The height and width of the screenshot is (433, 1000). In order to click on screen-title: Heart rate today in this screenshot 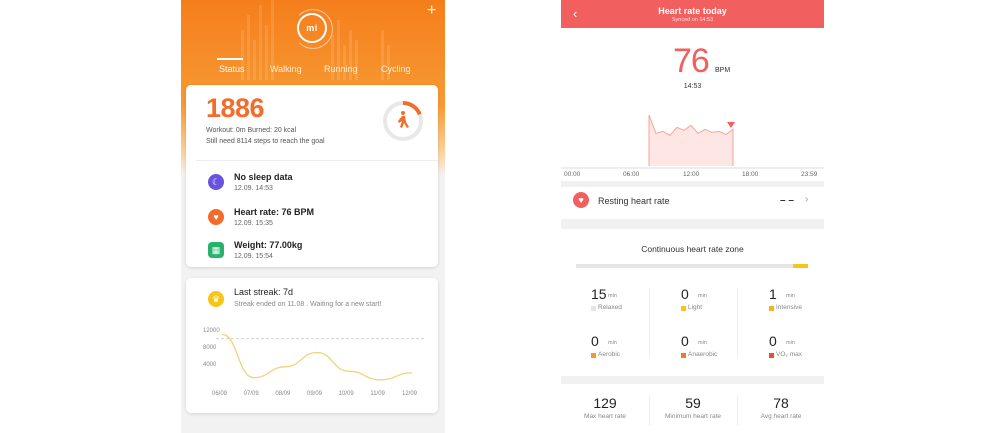, I will do `click(692, 11)`.